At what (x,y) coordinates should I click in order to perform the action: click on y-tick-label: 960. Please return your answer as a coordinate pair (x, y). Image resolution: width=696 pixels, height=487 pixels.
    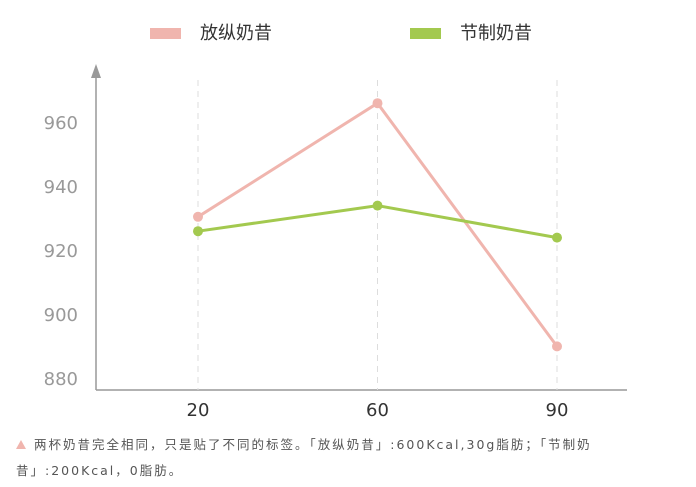
    Looking at the image, I should click on (61, 123).